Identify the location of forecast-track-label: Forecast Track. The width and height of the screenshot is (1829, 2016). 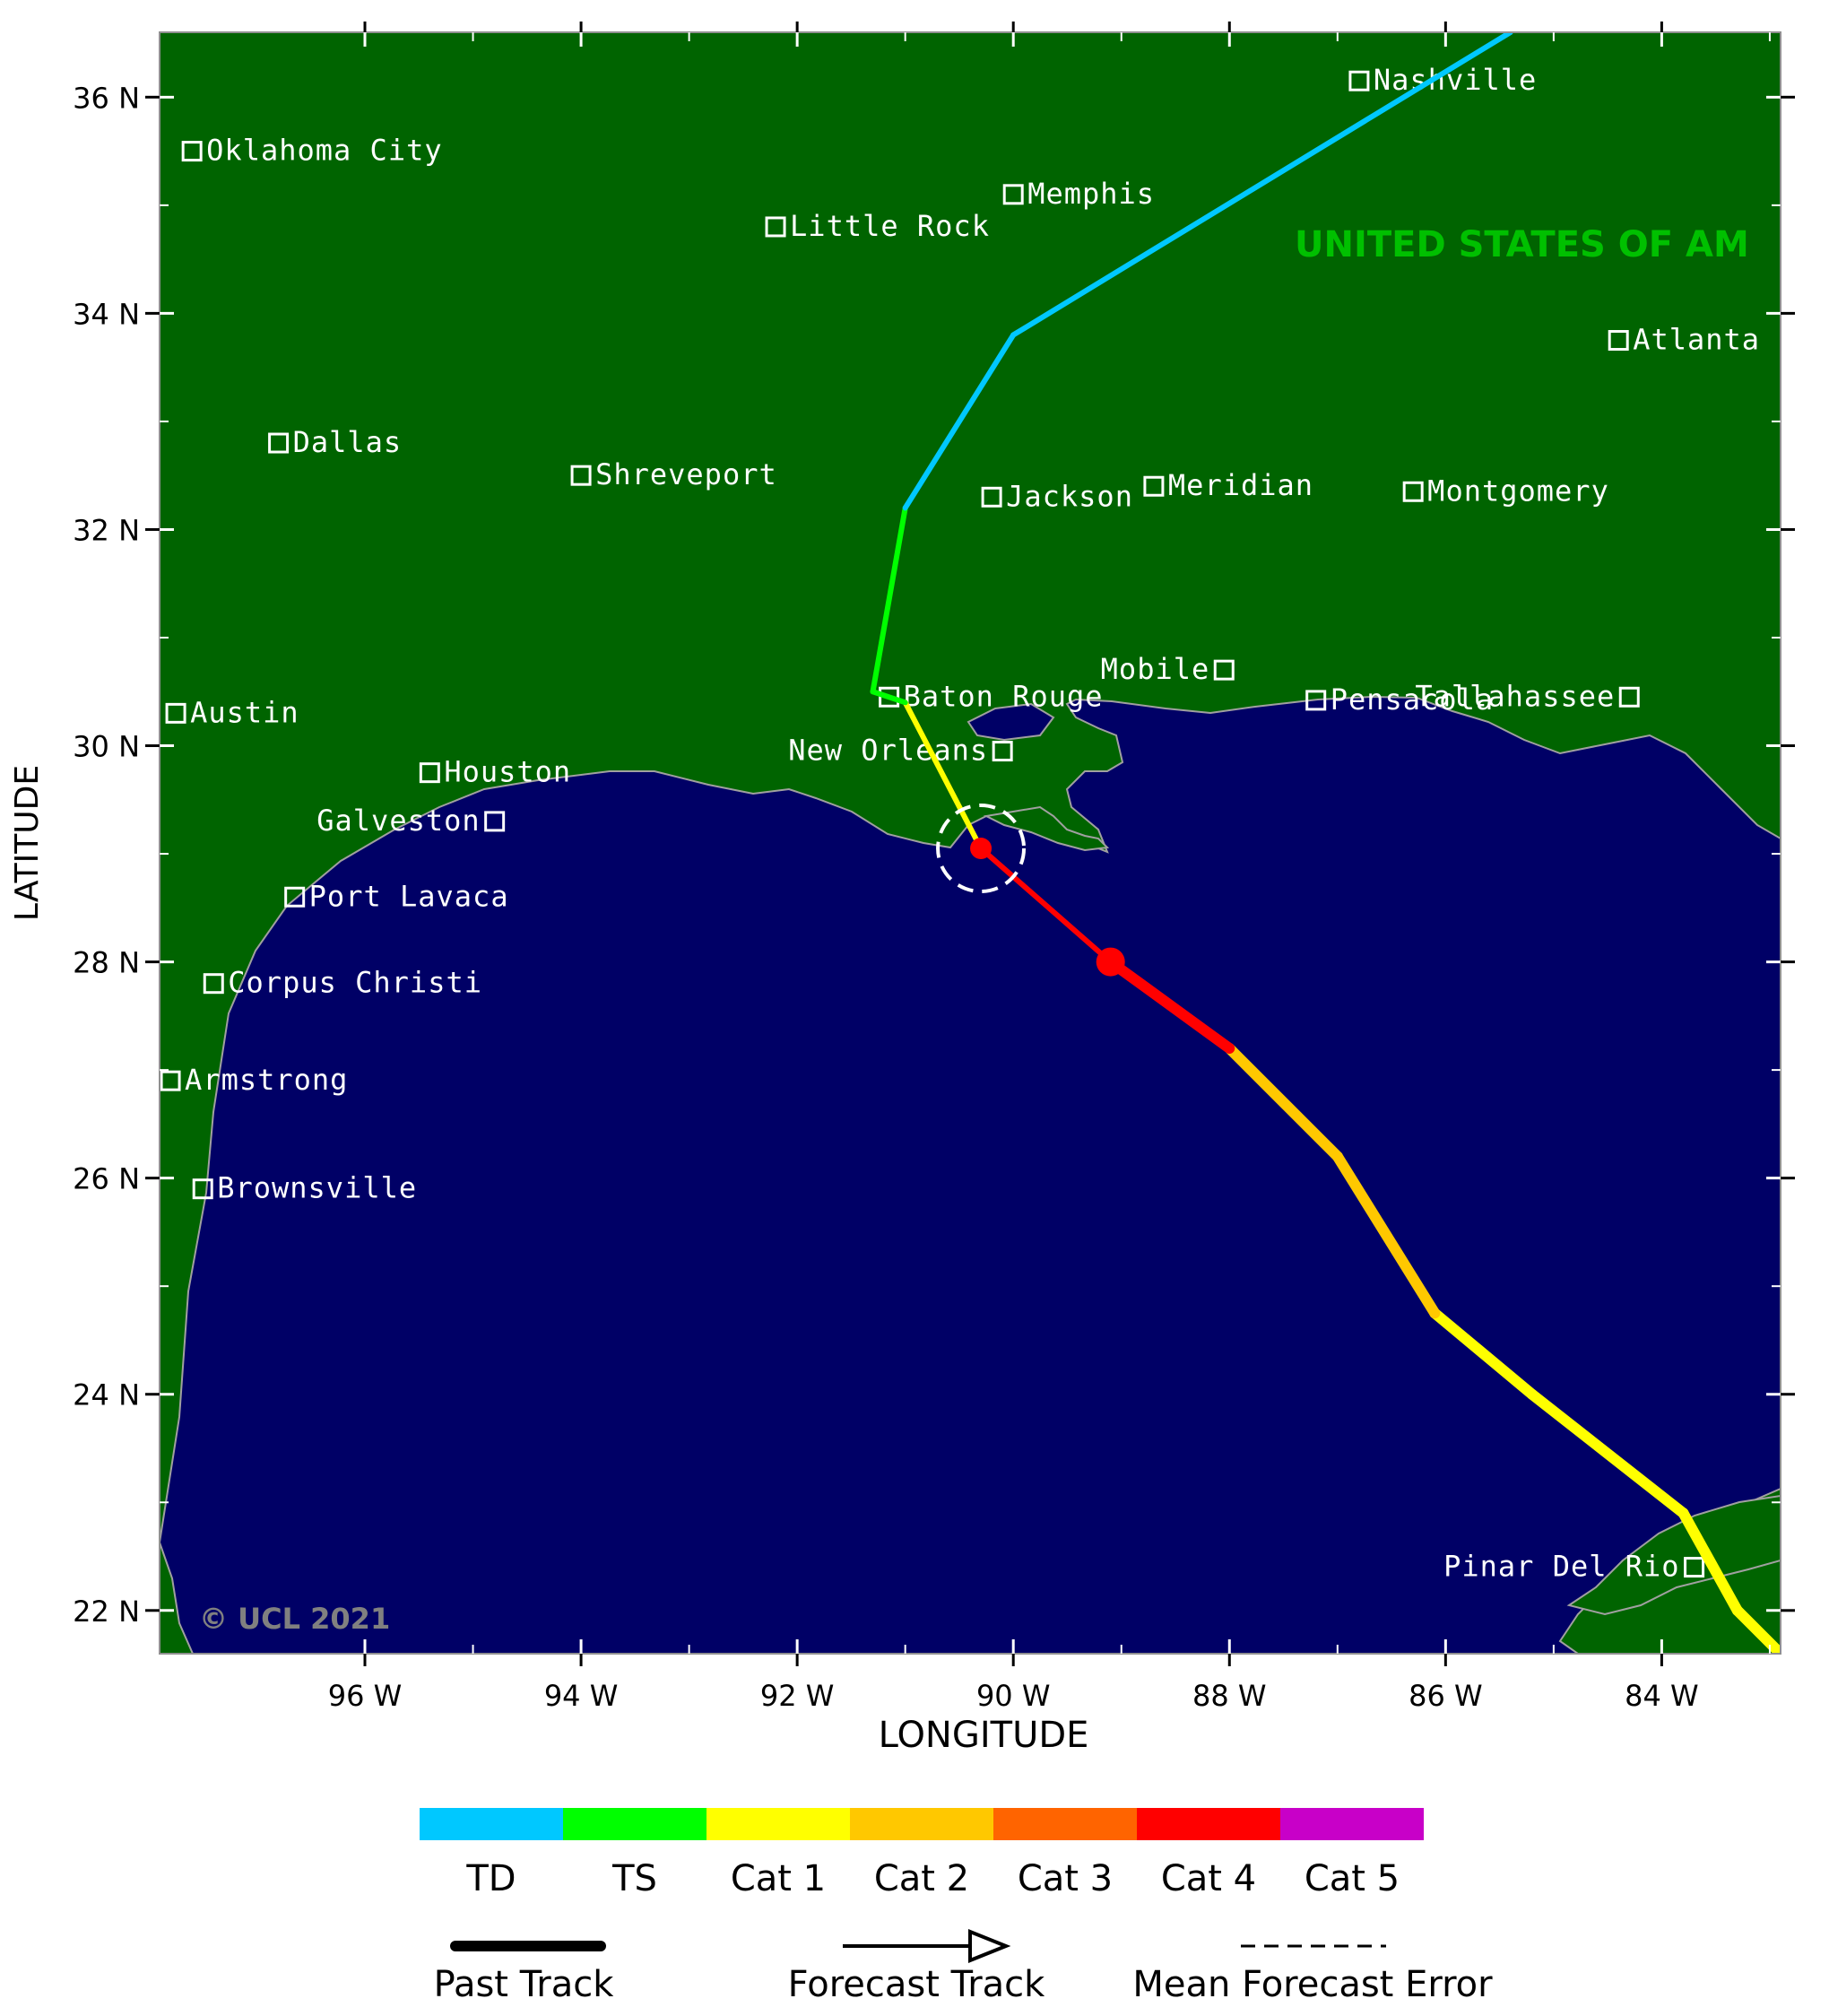
(916, 1984).